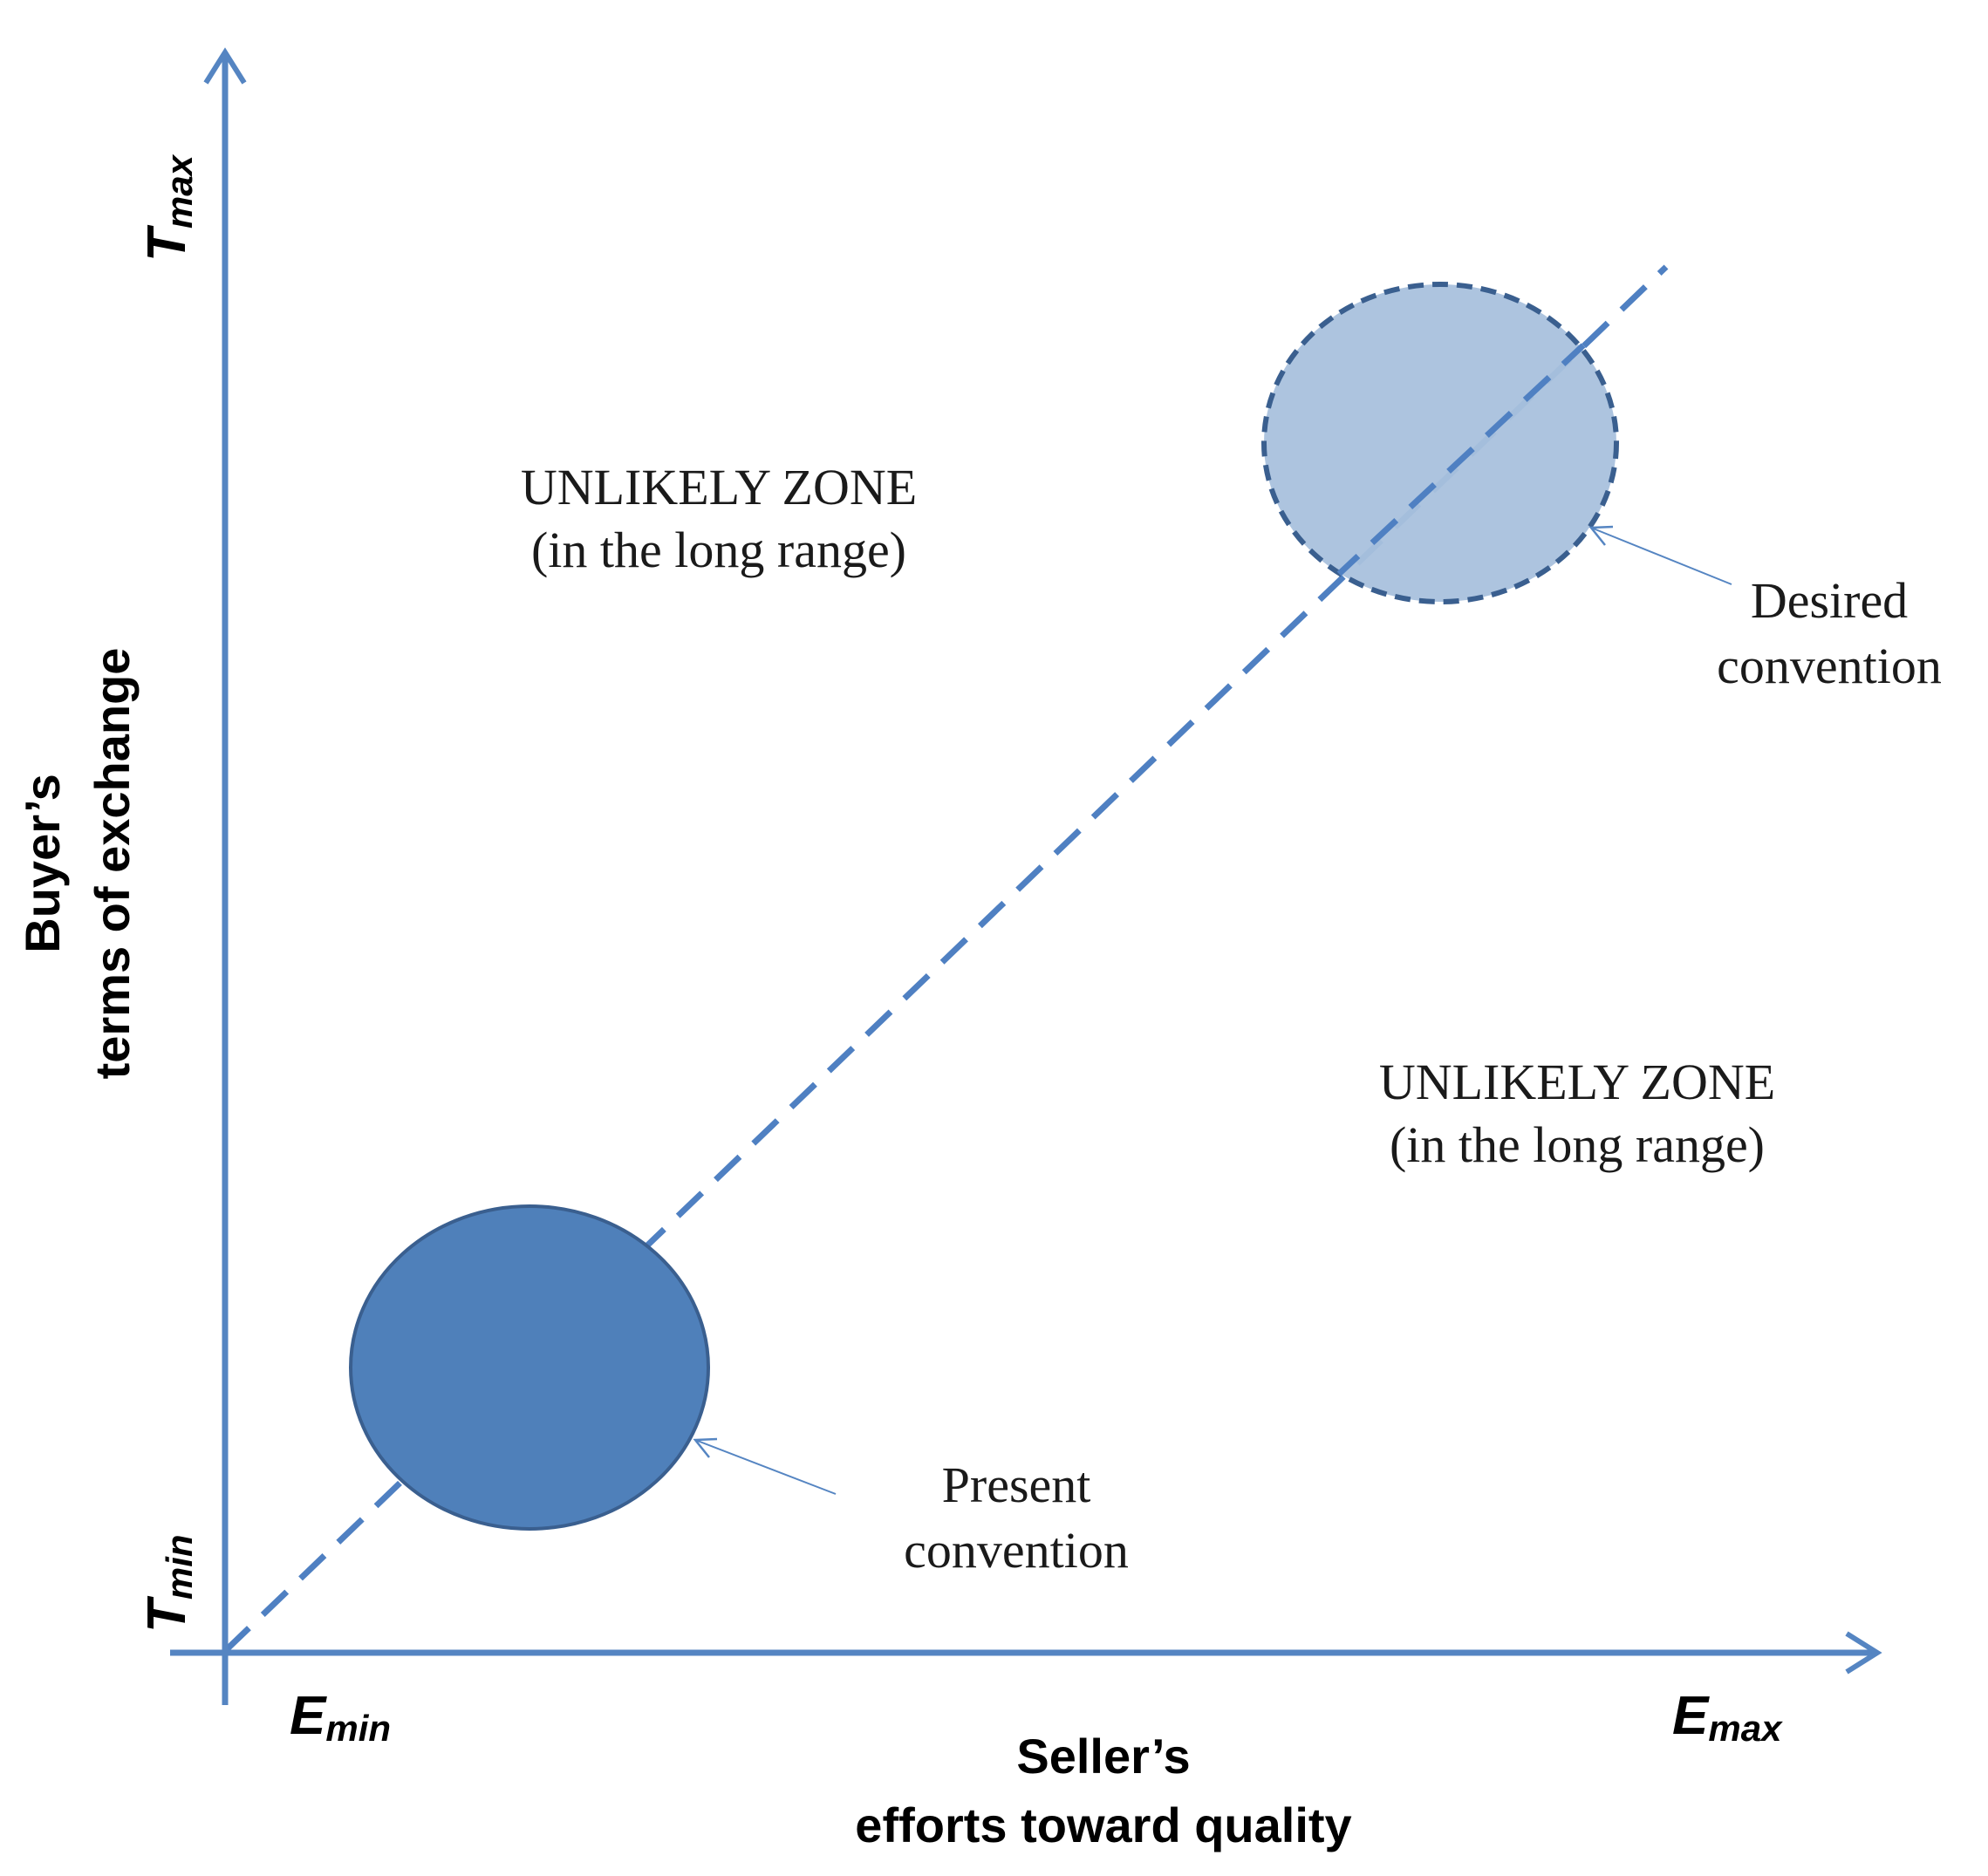 The width and height of the screenshot is (1988, 1876). Describe the element at coordinates (1016, 1485) in the screenshot. I see `present-convention-label-line1: Present` at that location.